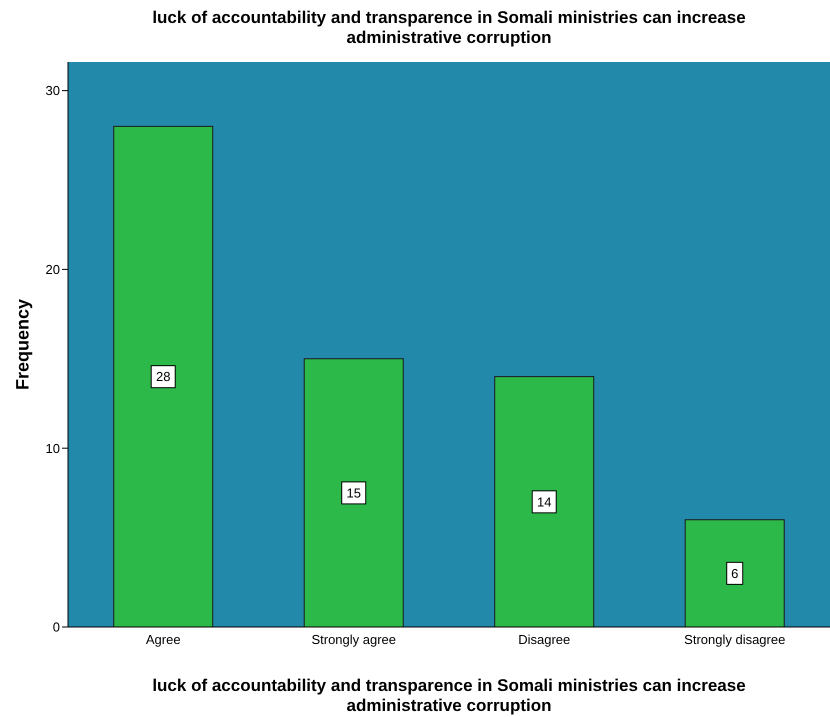  Describe the element at coordinates (53, 448) in the screenshot. I see `y-tick-label: 10` at that location.